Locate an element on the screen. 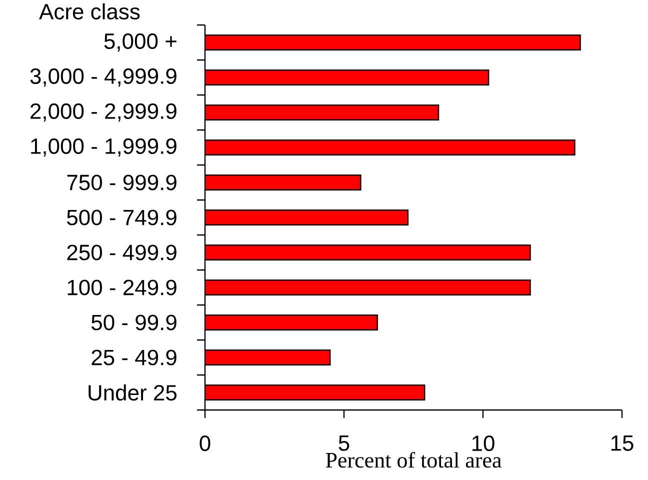 This screenshot has width=648, height=480. y-tick-label: 250 - 499.9 is located at coordinates (121, 252).